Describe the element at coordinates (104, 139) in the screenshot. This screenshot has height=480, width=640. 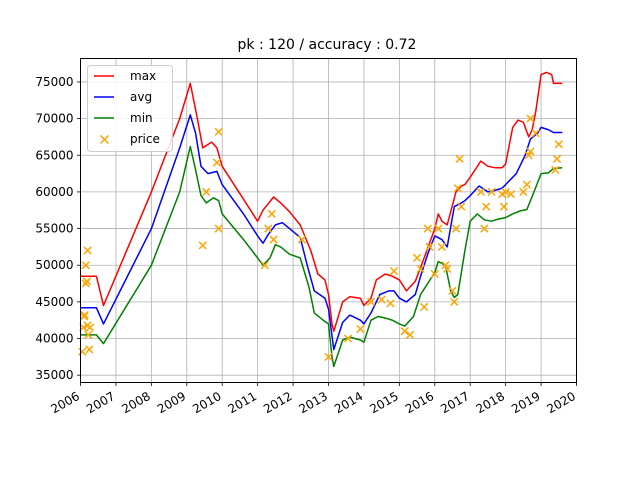
I see `legend-swatch-price` at that location.